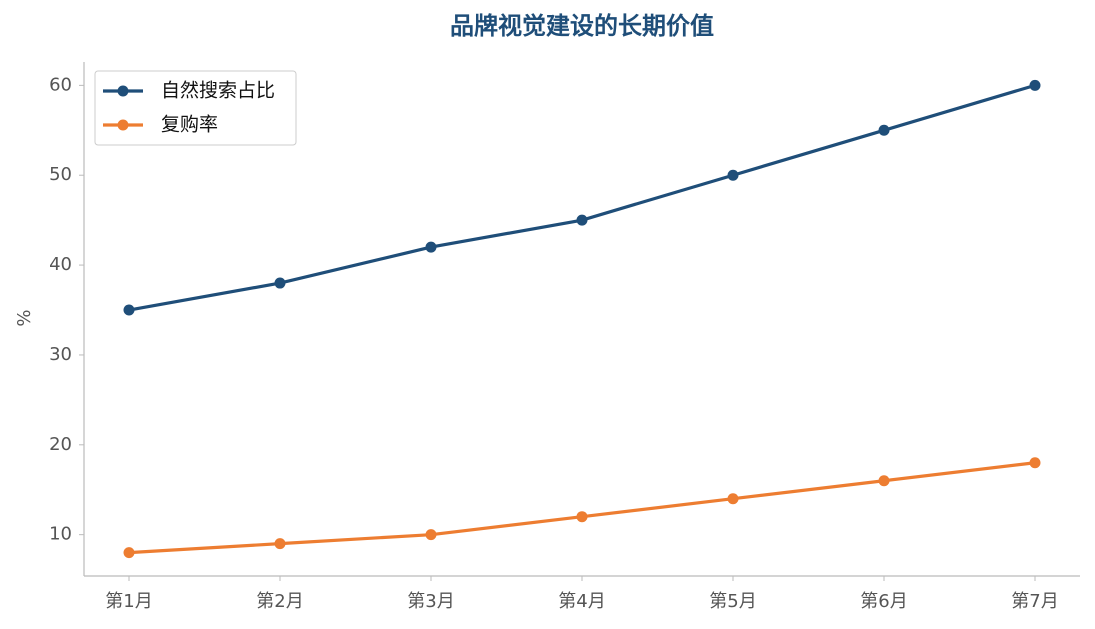 This screenshot has height=629, width=1095. What do you see at coordinates (60, 534) in the screenshot?
I see `y-tick-label: 10` at bounding box center [60, 534].